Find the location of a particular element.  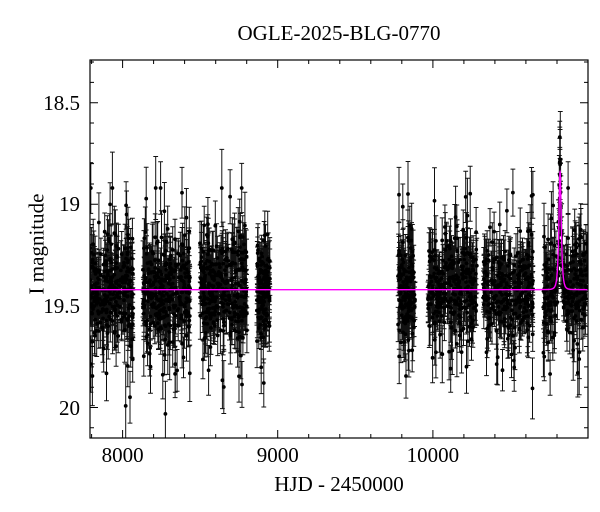

x-tick-label: 10000 is located at coordinates (433, 455).